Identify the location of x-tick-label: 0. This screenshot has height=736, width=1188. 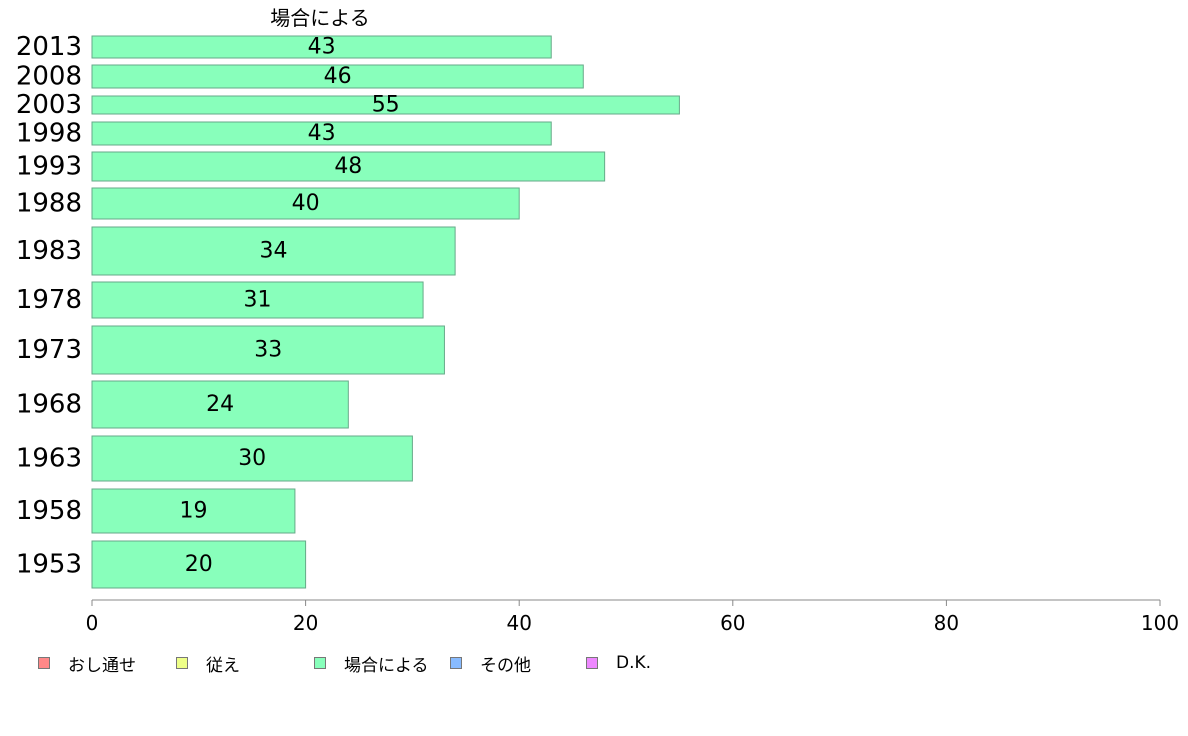
(92, 623).